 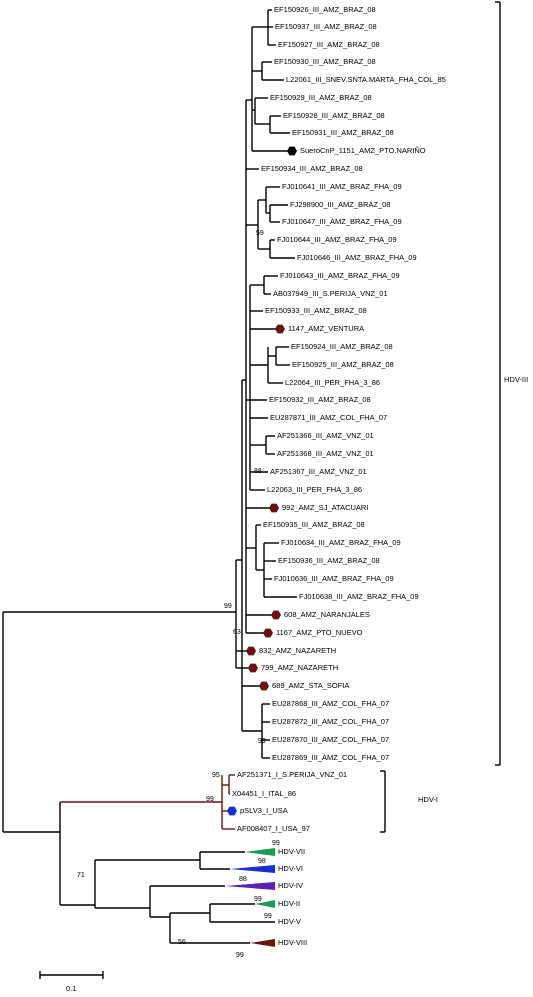 What do you see at coordinates (330, 757) in the screenshot?
I see `leaf-label: EU287869_III_AMZ_COL_FHA_07` at bounding box center [330, 757].